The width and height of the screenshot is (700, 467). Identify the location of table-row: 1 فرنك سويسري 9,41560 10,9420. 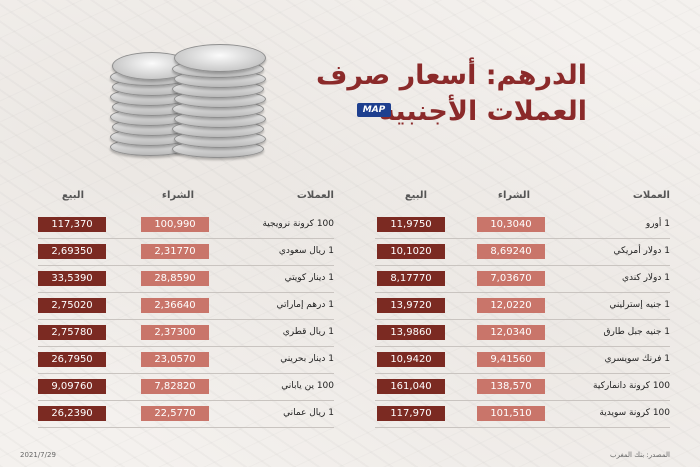
(522, 360).